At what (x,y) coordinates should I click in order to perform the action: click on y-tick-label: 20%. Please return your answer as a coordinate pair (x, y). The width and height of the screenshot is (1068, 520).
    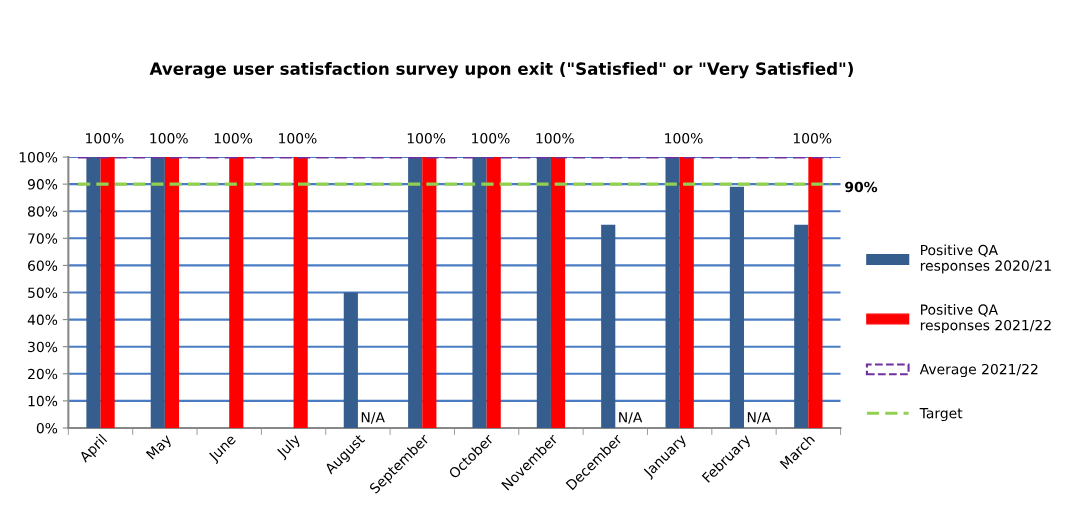
    Looking at the image, I should click on (43, 374).